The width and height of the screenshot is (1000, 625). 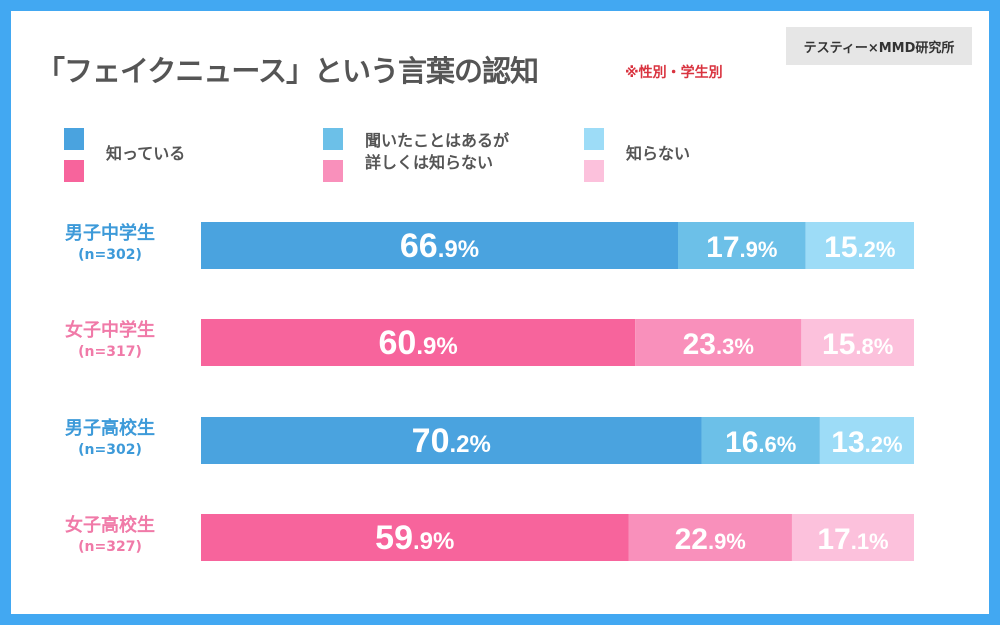 What do you see at coordinates (110, 330) in the screenshot?
I see `group-name: 女子中学生` at bounding box center [110, 330].